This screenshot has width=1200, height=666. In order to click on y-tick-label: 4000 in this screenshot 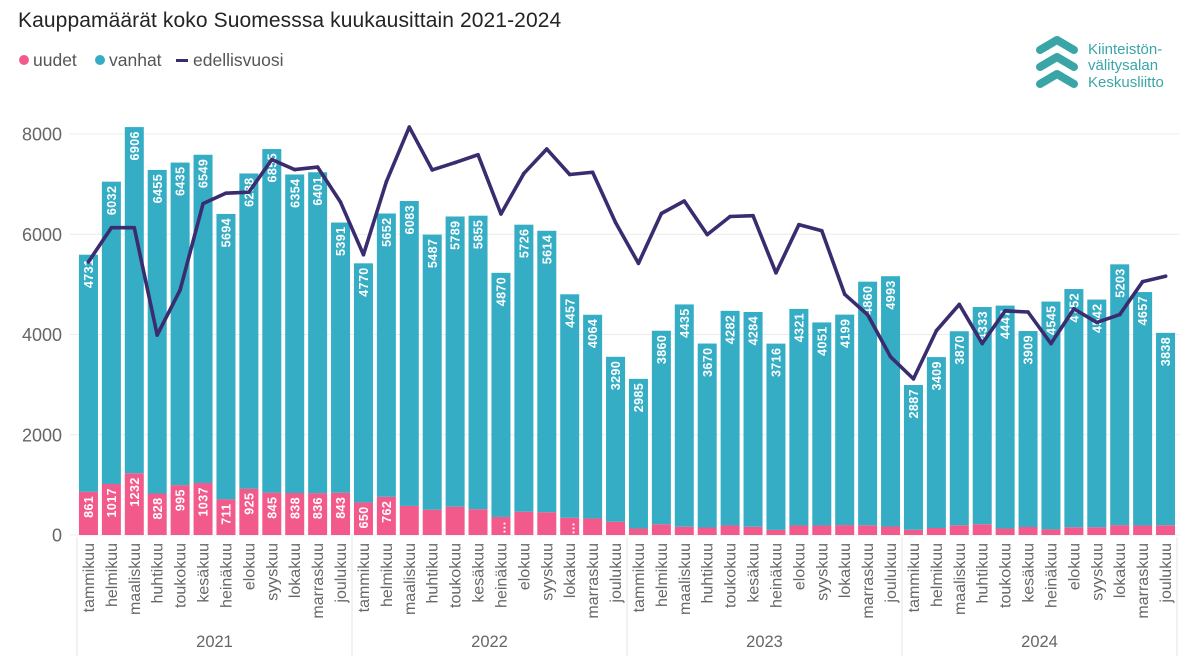, I will do `click(42, 335)`.